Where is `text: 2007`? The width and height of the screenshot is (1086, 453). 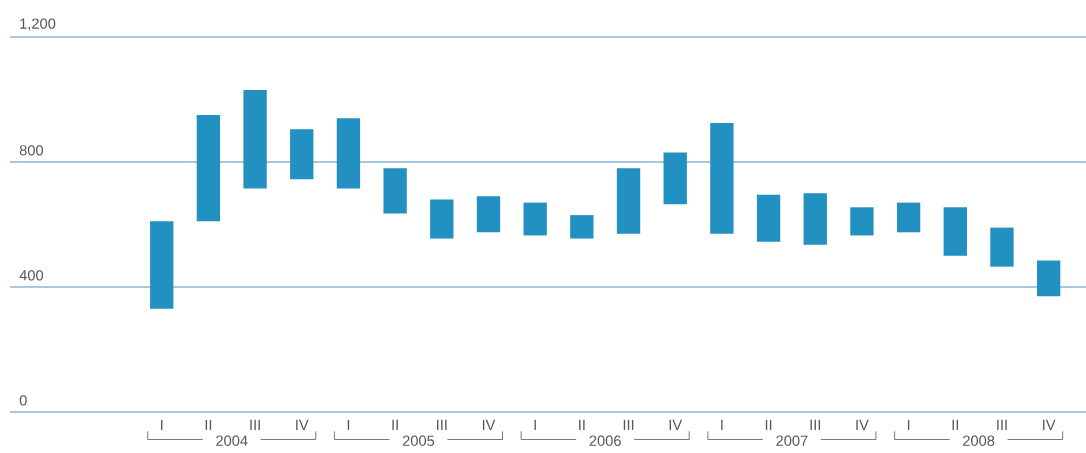 text: 2007 is located at coordinates (792, 440).